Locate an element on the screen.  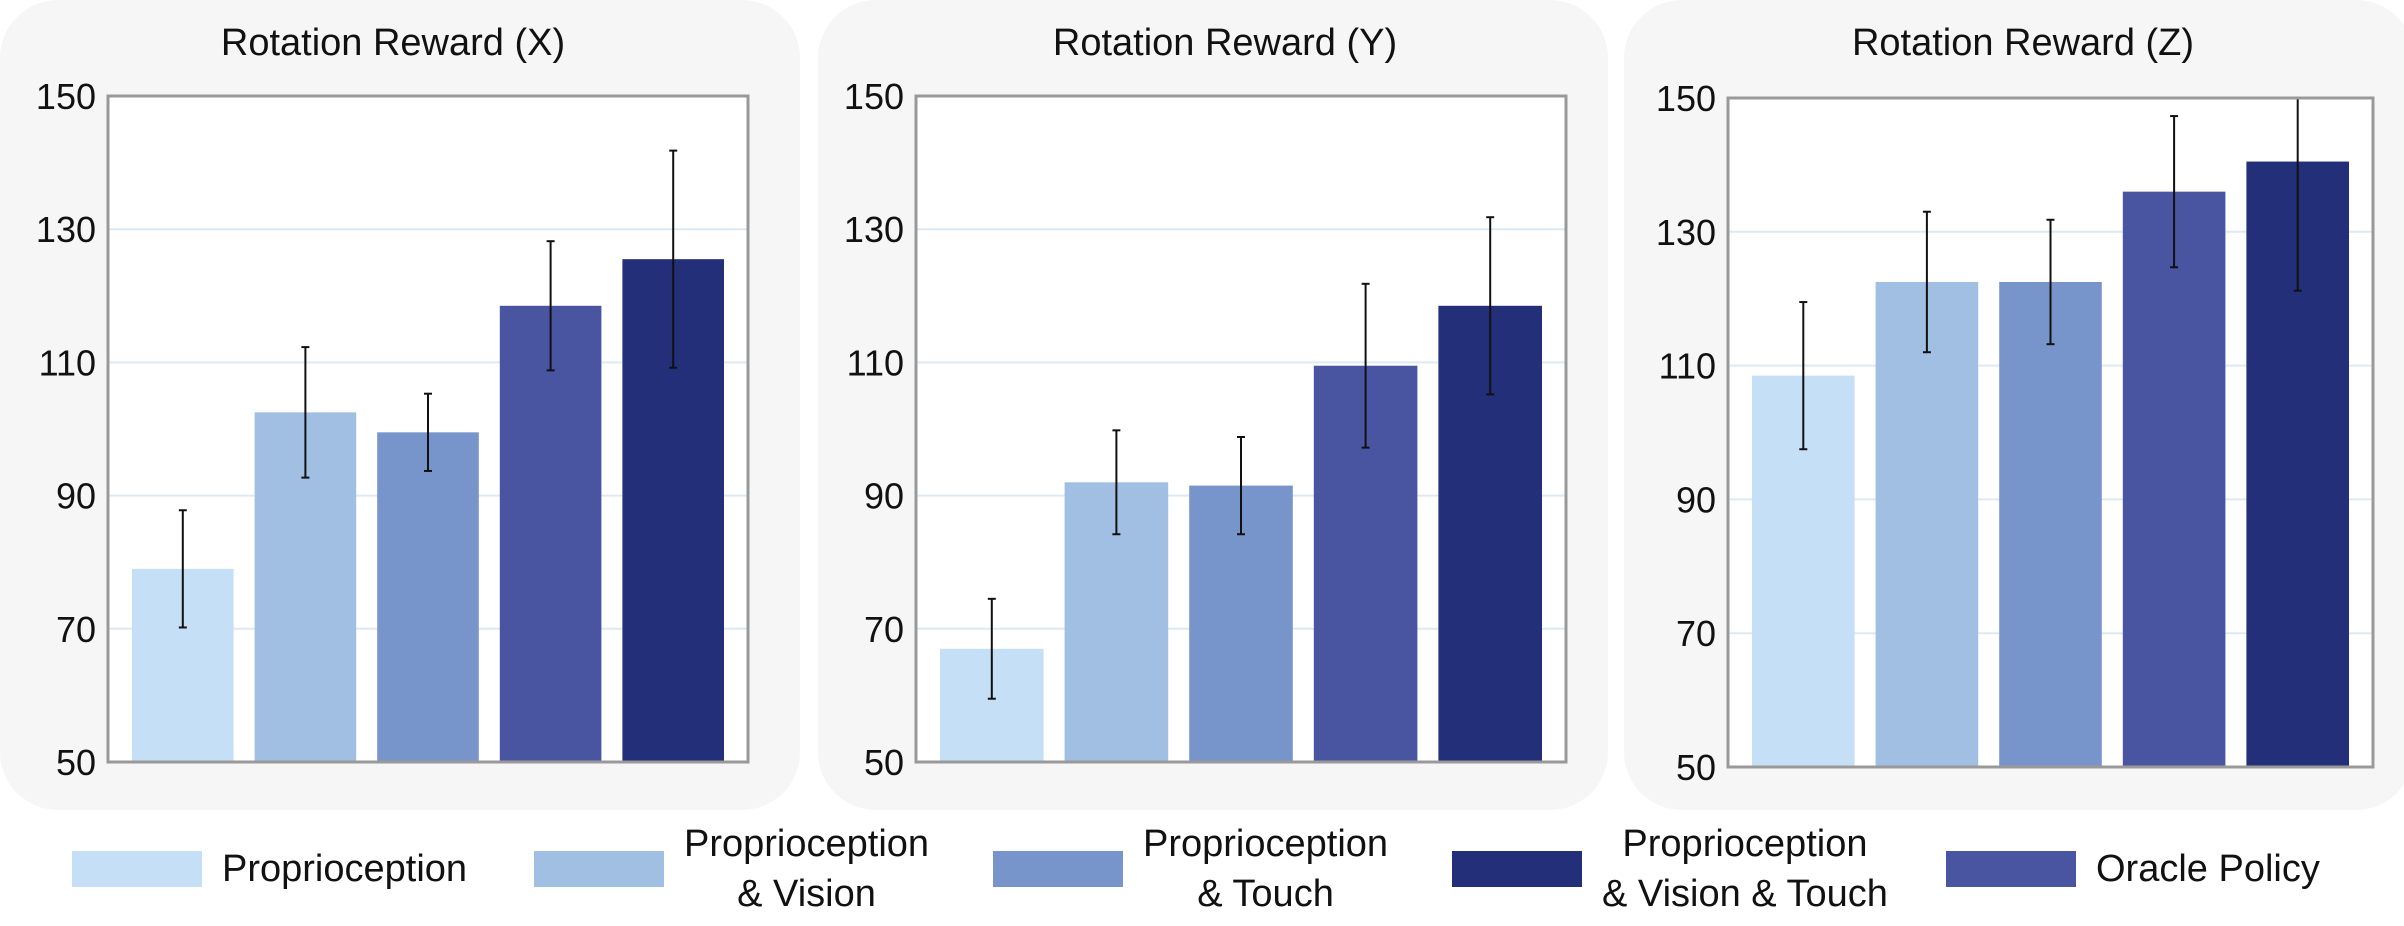
legend-item-proprioception-vision-touch: Proprioception & Vision & Touch is located at coordinates (1670, 869).